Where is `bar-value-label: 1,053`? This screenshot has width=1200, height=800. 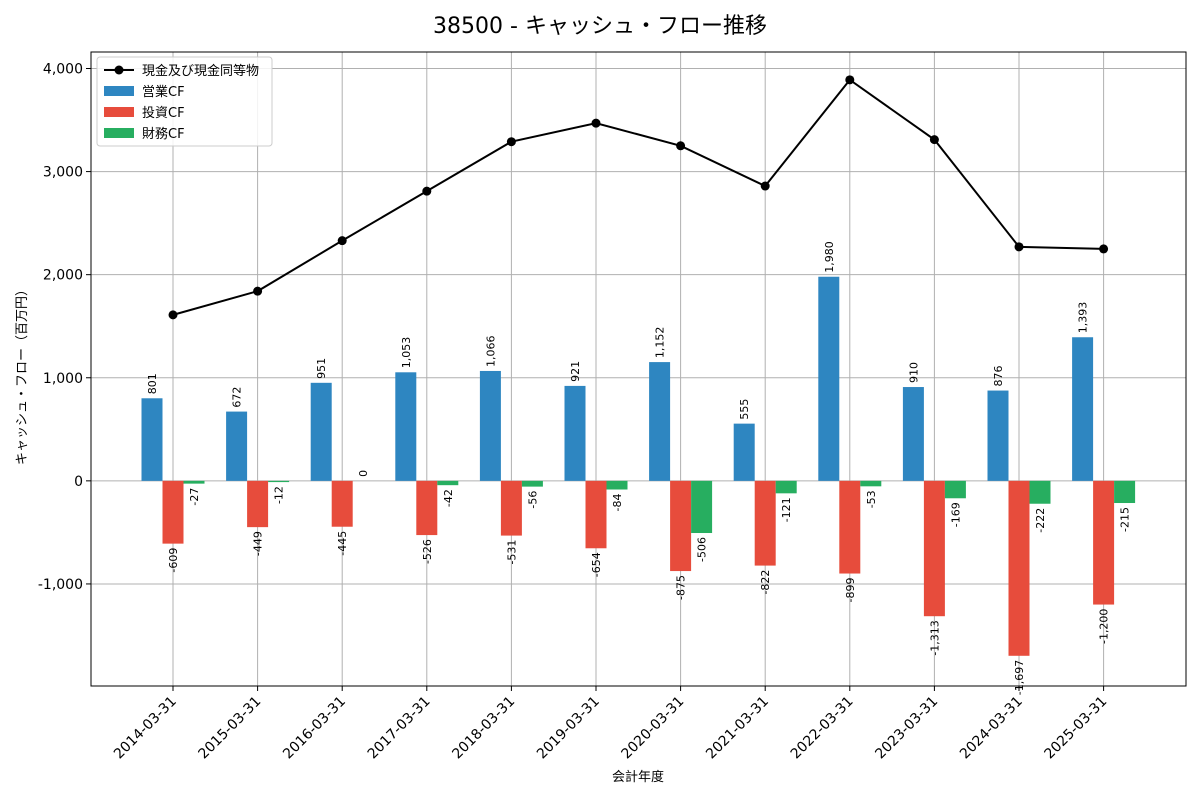 bar-value-label: 1,053 is located at coordinates (406, 353).